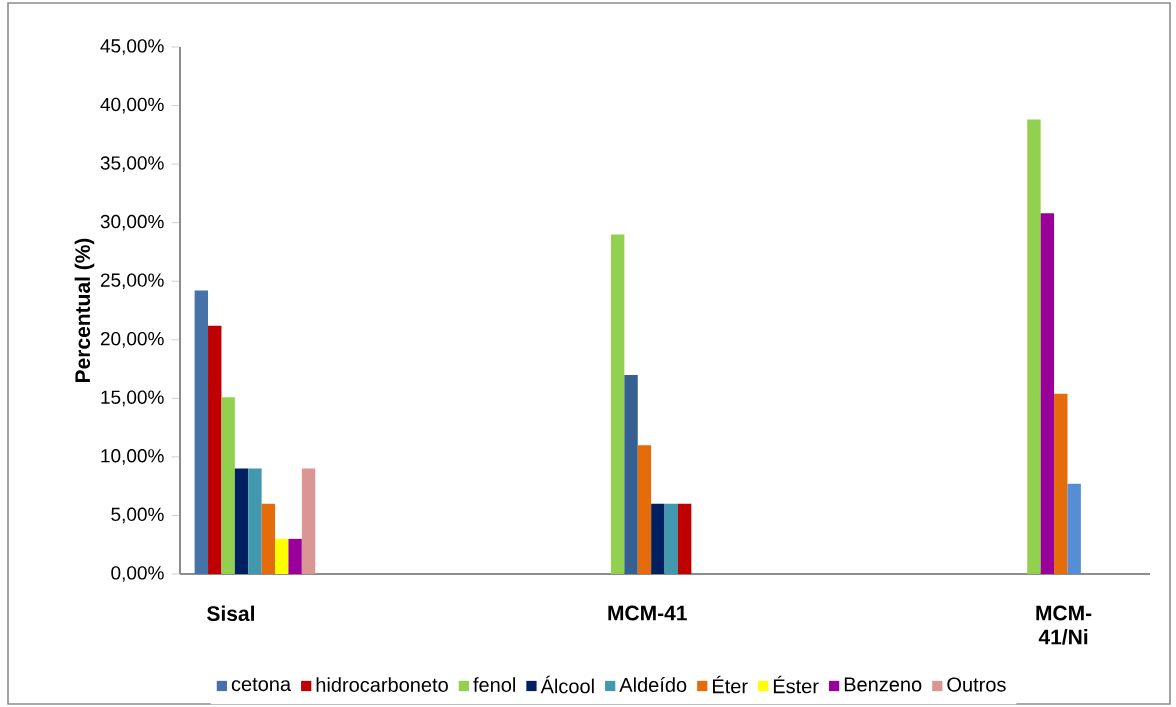 The width and height of the screenshot is (1176, 707). Describe the element at coordinates (883, 684) in the screenshot. I see `legend-label: Benzeno` at that location.